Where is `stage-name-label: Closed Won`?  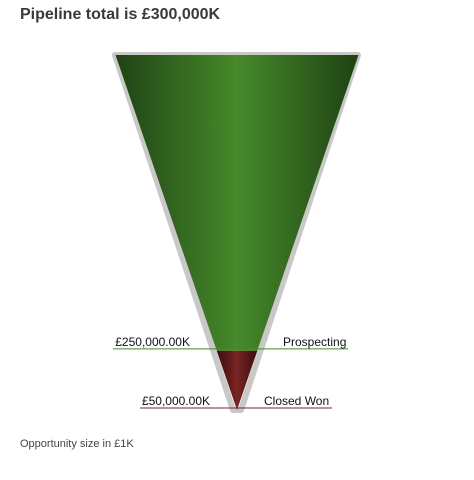 stage-name-label: Closed Won is located at coordinates (296, 401).